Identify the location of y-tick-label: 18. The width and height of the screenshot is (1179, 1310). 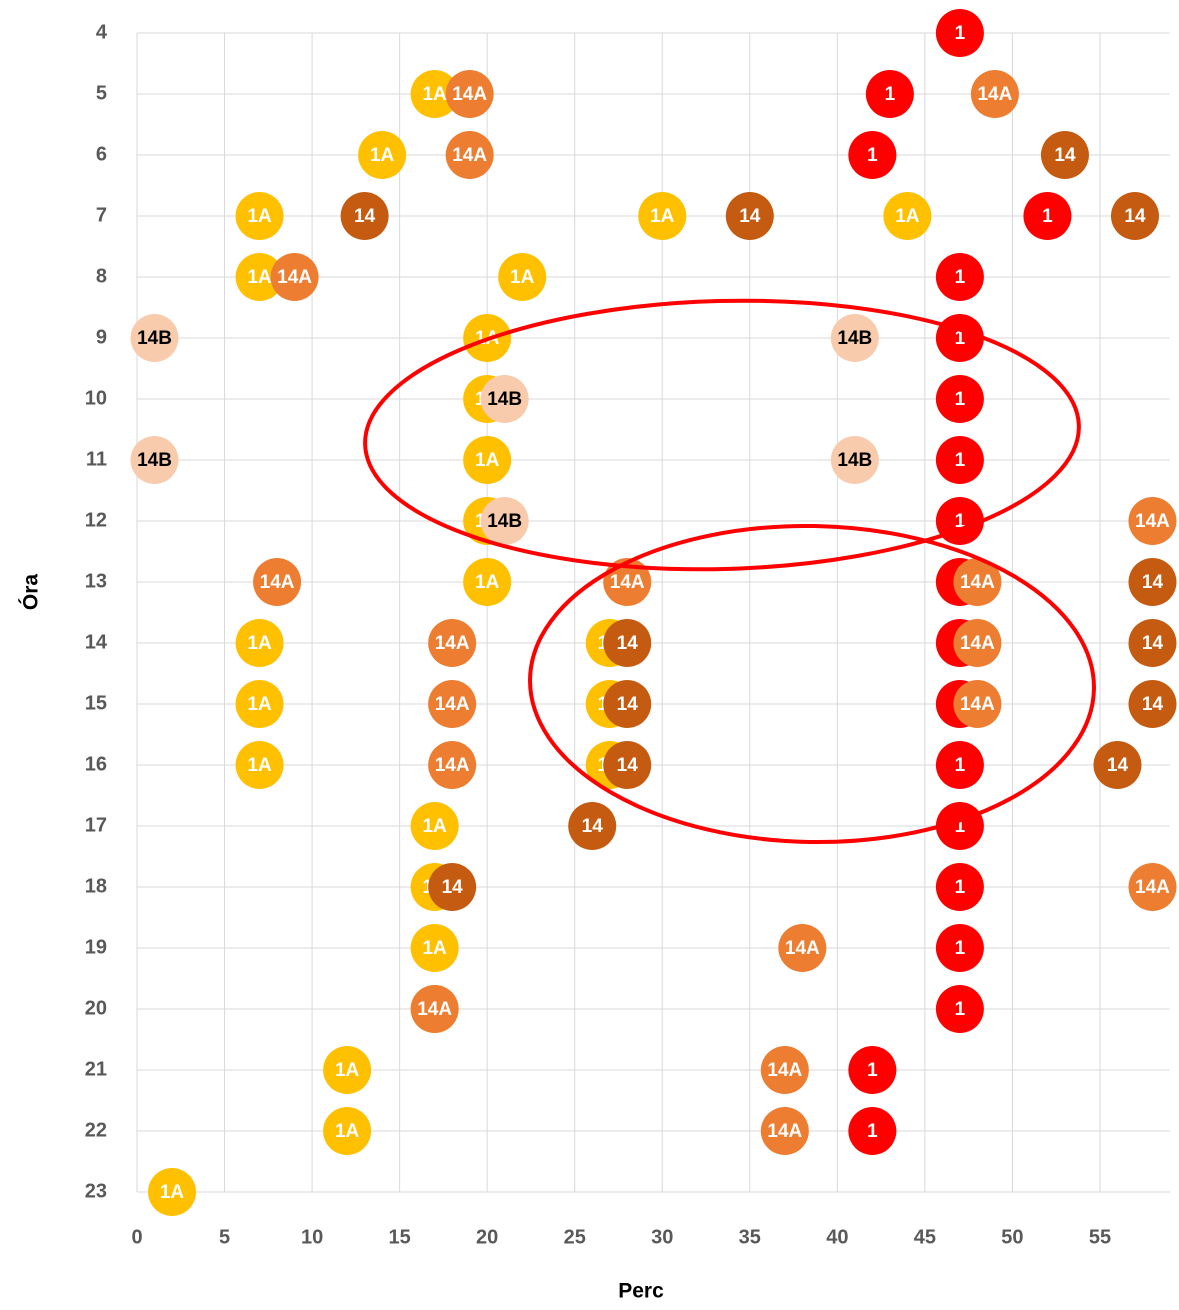
(96, 886).